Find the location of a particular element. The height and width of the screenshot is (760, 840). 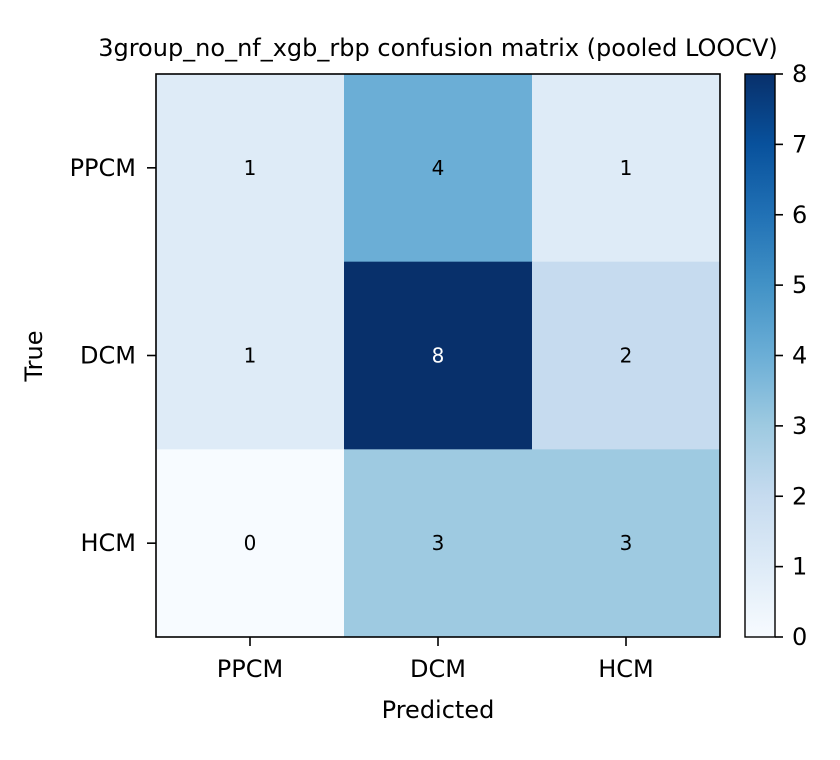

colorbar-ticks: 0 1 2 3 4 5 6 7 8 is located at coordinates (791, 355).